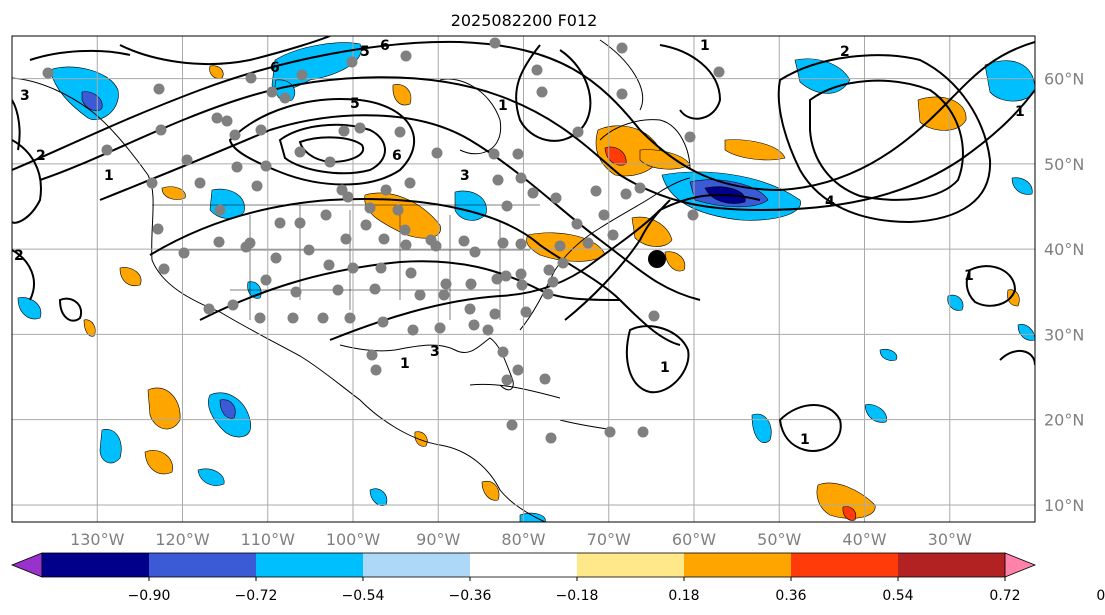 The image size is (1105, 615). I want to click on latitude-label: 30°N, so click(1064, 334).